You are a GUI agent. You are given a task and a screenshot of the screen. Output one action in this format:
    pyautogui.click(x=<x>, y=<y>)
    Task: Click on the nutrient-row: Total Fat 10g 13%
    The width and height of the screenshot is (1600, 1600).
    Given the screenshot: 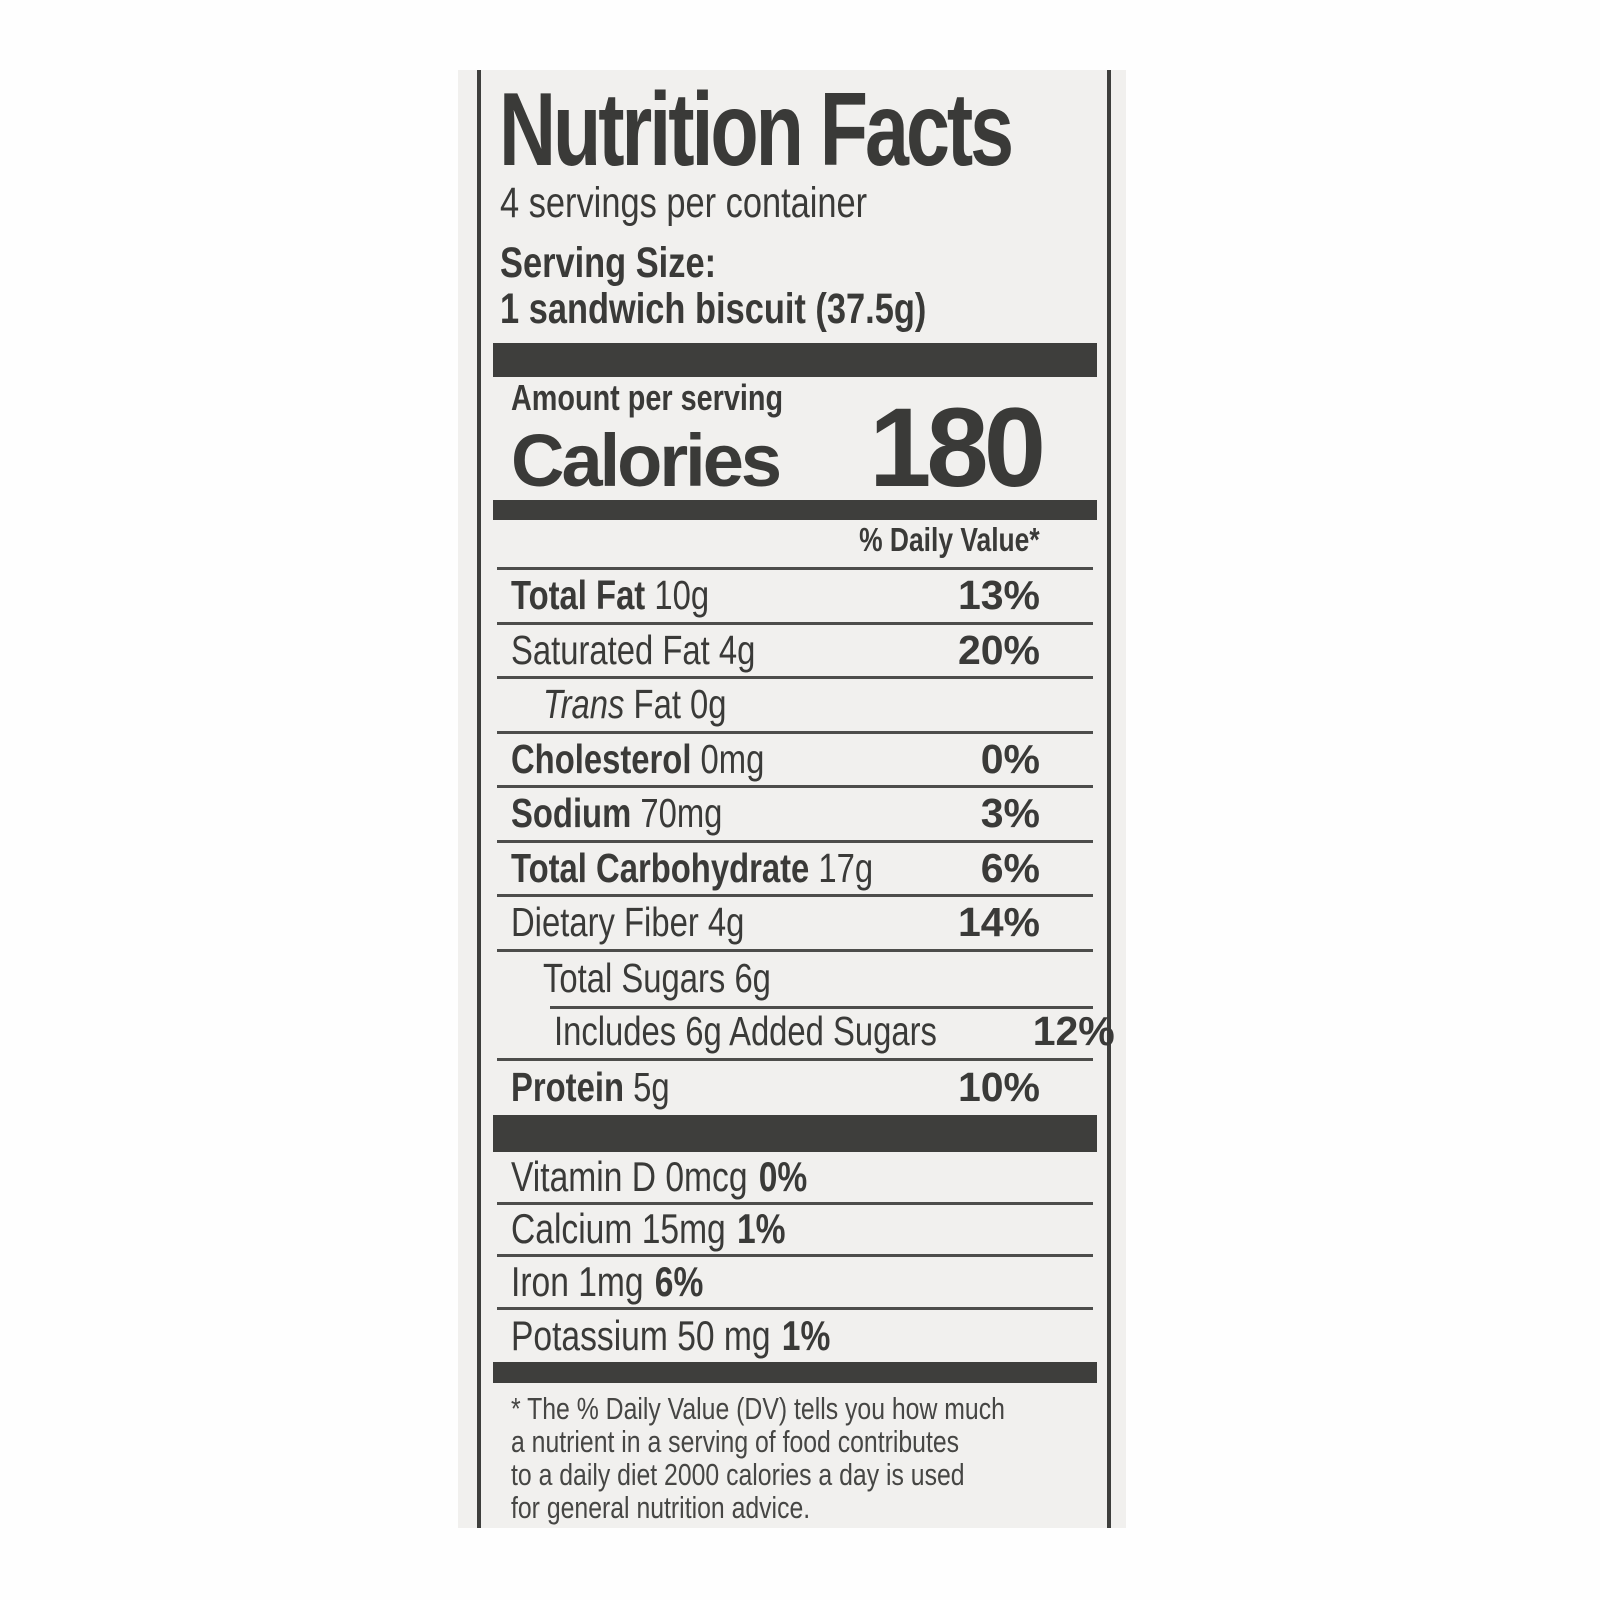 What is the action you would take?
    pyautogui.click(x=795, y=597)
    